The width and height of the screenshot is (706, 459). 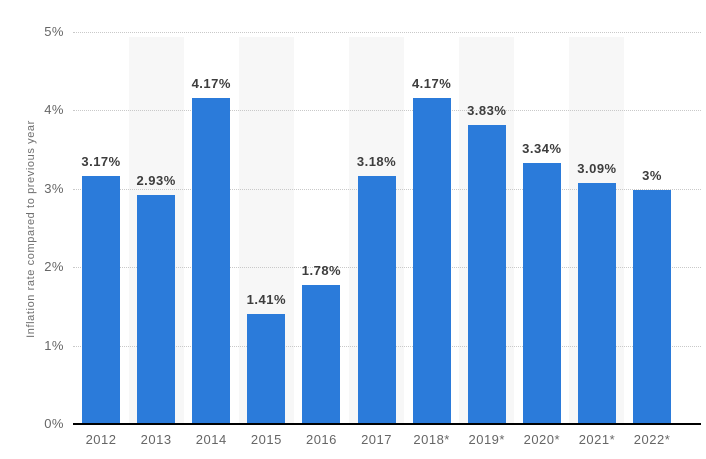 I want to click on x-tick-label: 2012, so click(x=101, y=439).